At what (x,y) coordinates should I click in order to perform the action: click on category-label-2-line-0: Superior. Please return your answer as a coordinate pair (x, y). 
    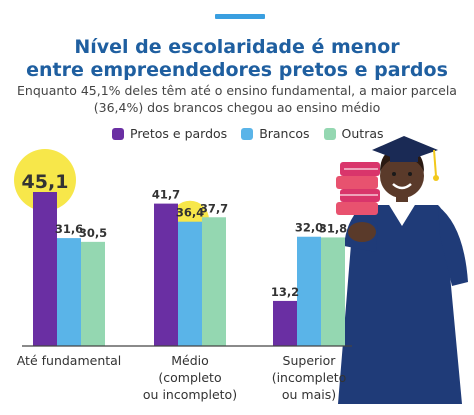
    Looking at the image, I should click on (310, 360).